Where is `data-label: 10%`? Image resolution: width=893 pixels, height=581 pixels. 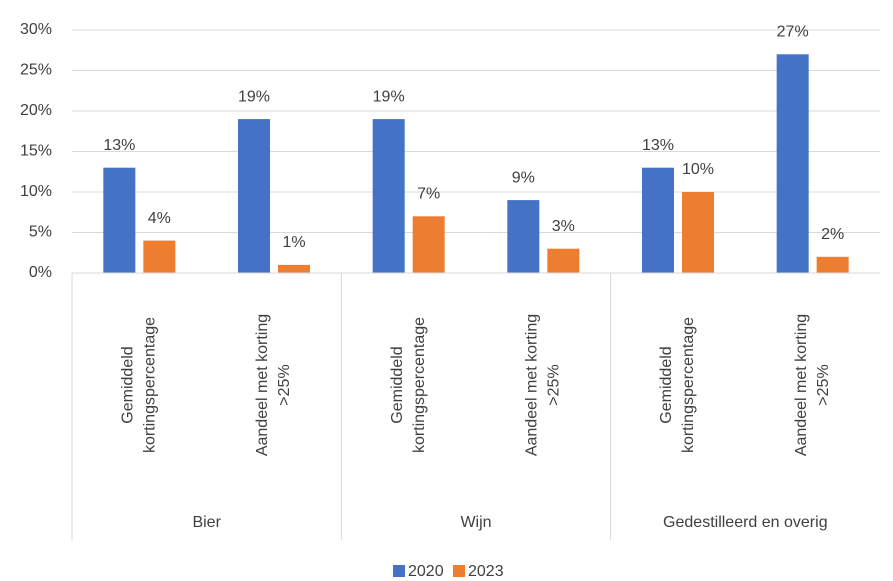
data-label: 10% is located at coordinates (698, 169).